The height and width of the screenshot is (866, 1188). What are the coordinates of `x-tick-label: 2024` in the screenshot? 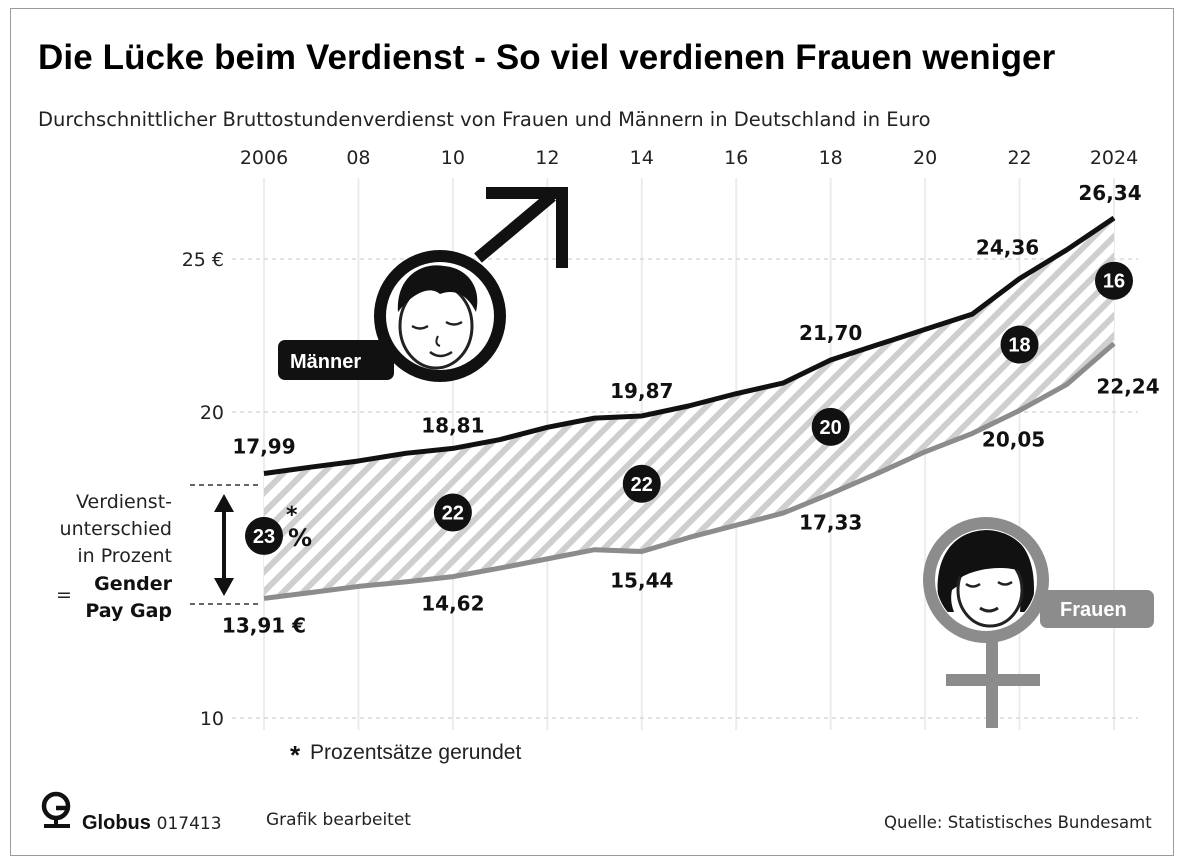 It's located at (1114, 158).